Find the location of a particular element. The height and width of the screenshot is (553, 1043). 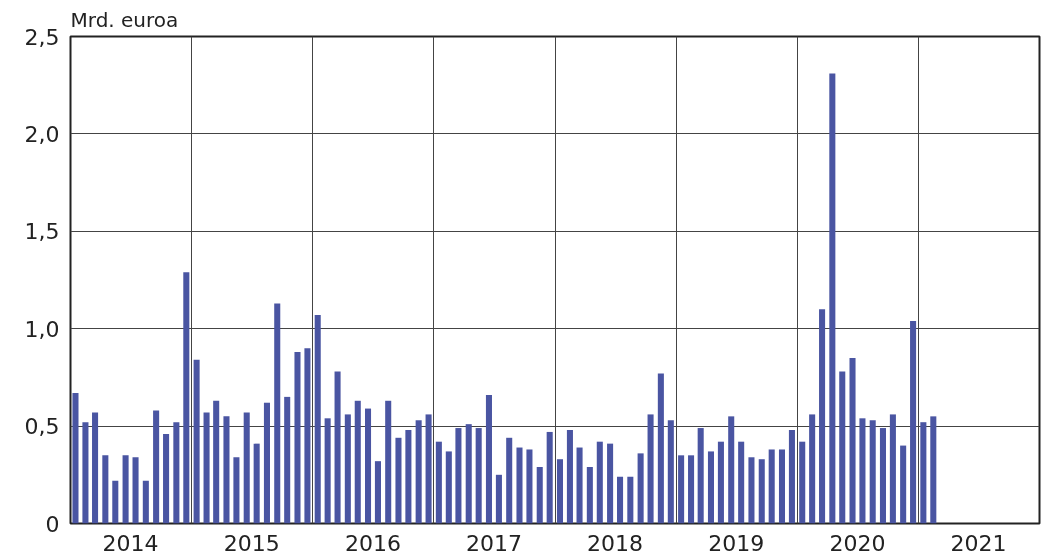

y-axis-title: Mrd. euroa is located at coordinates (124, 19).